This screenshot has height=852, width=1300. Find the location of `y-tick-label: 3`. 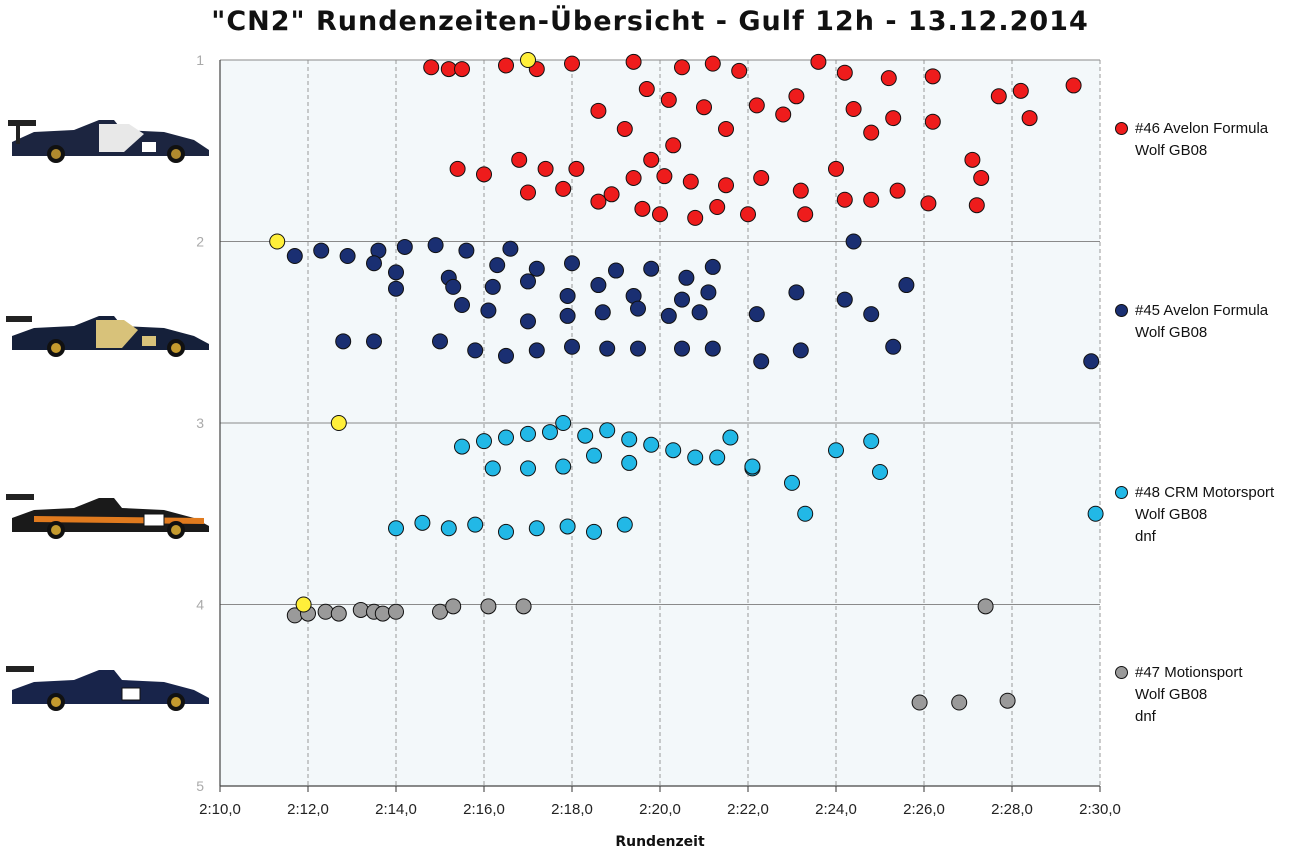

y-tick-label: 3 is located at coordinates (200, 423).